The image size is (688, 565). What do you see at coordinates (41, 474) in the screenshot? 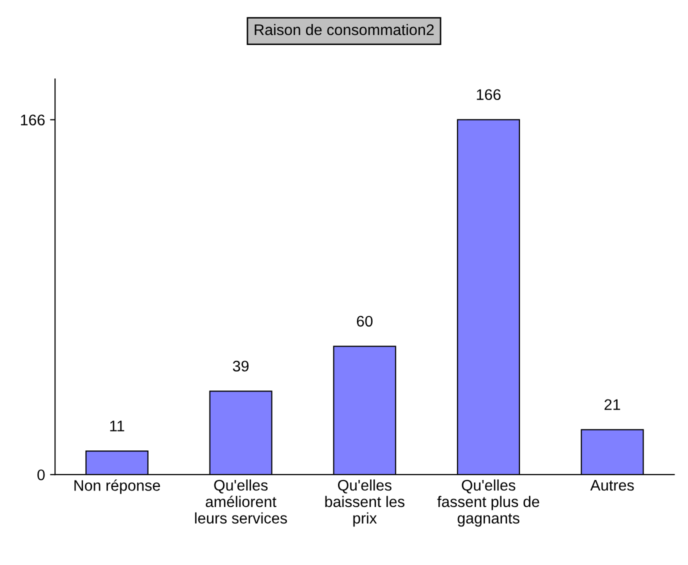
I see `y-tick-label: 0` at bounding box center [41, 474].